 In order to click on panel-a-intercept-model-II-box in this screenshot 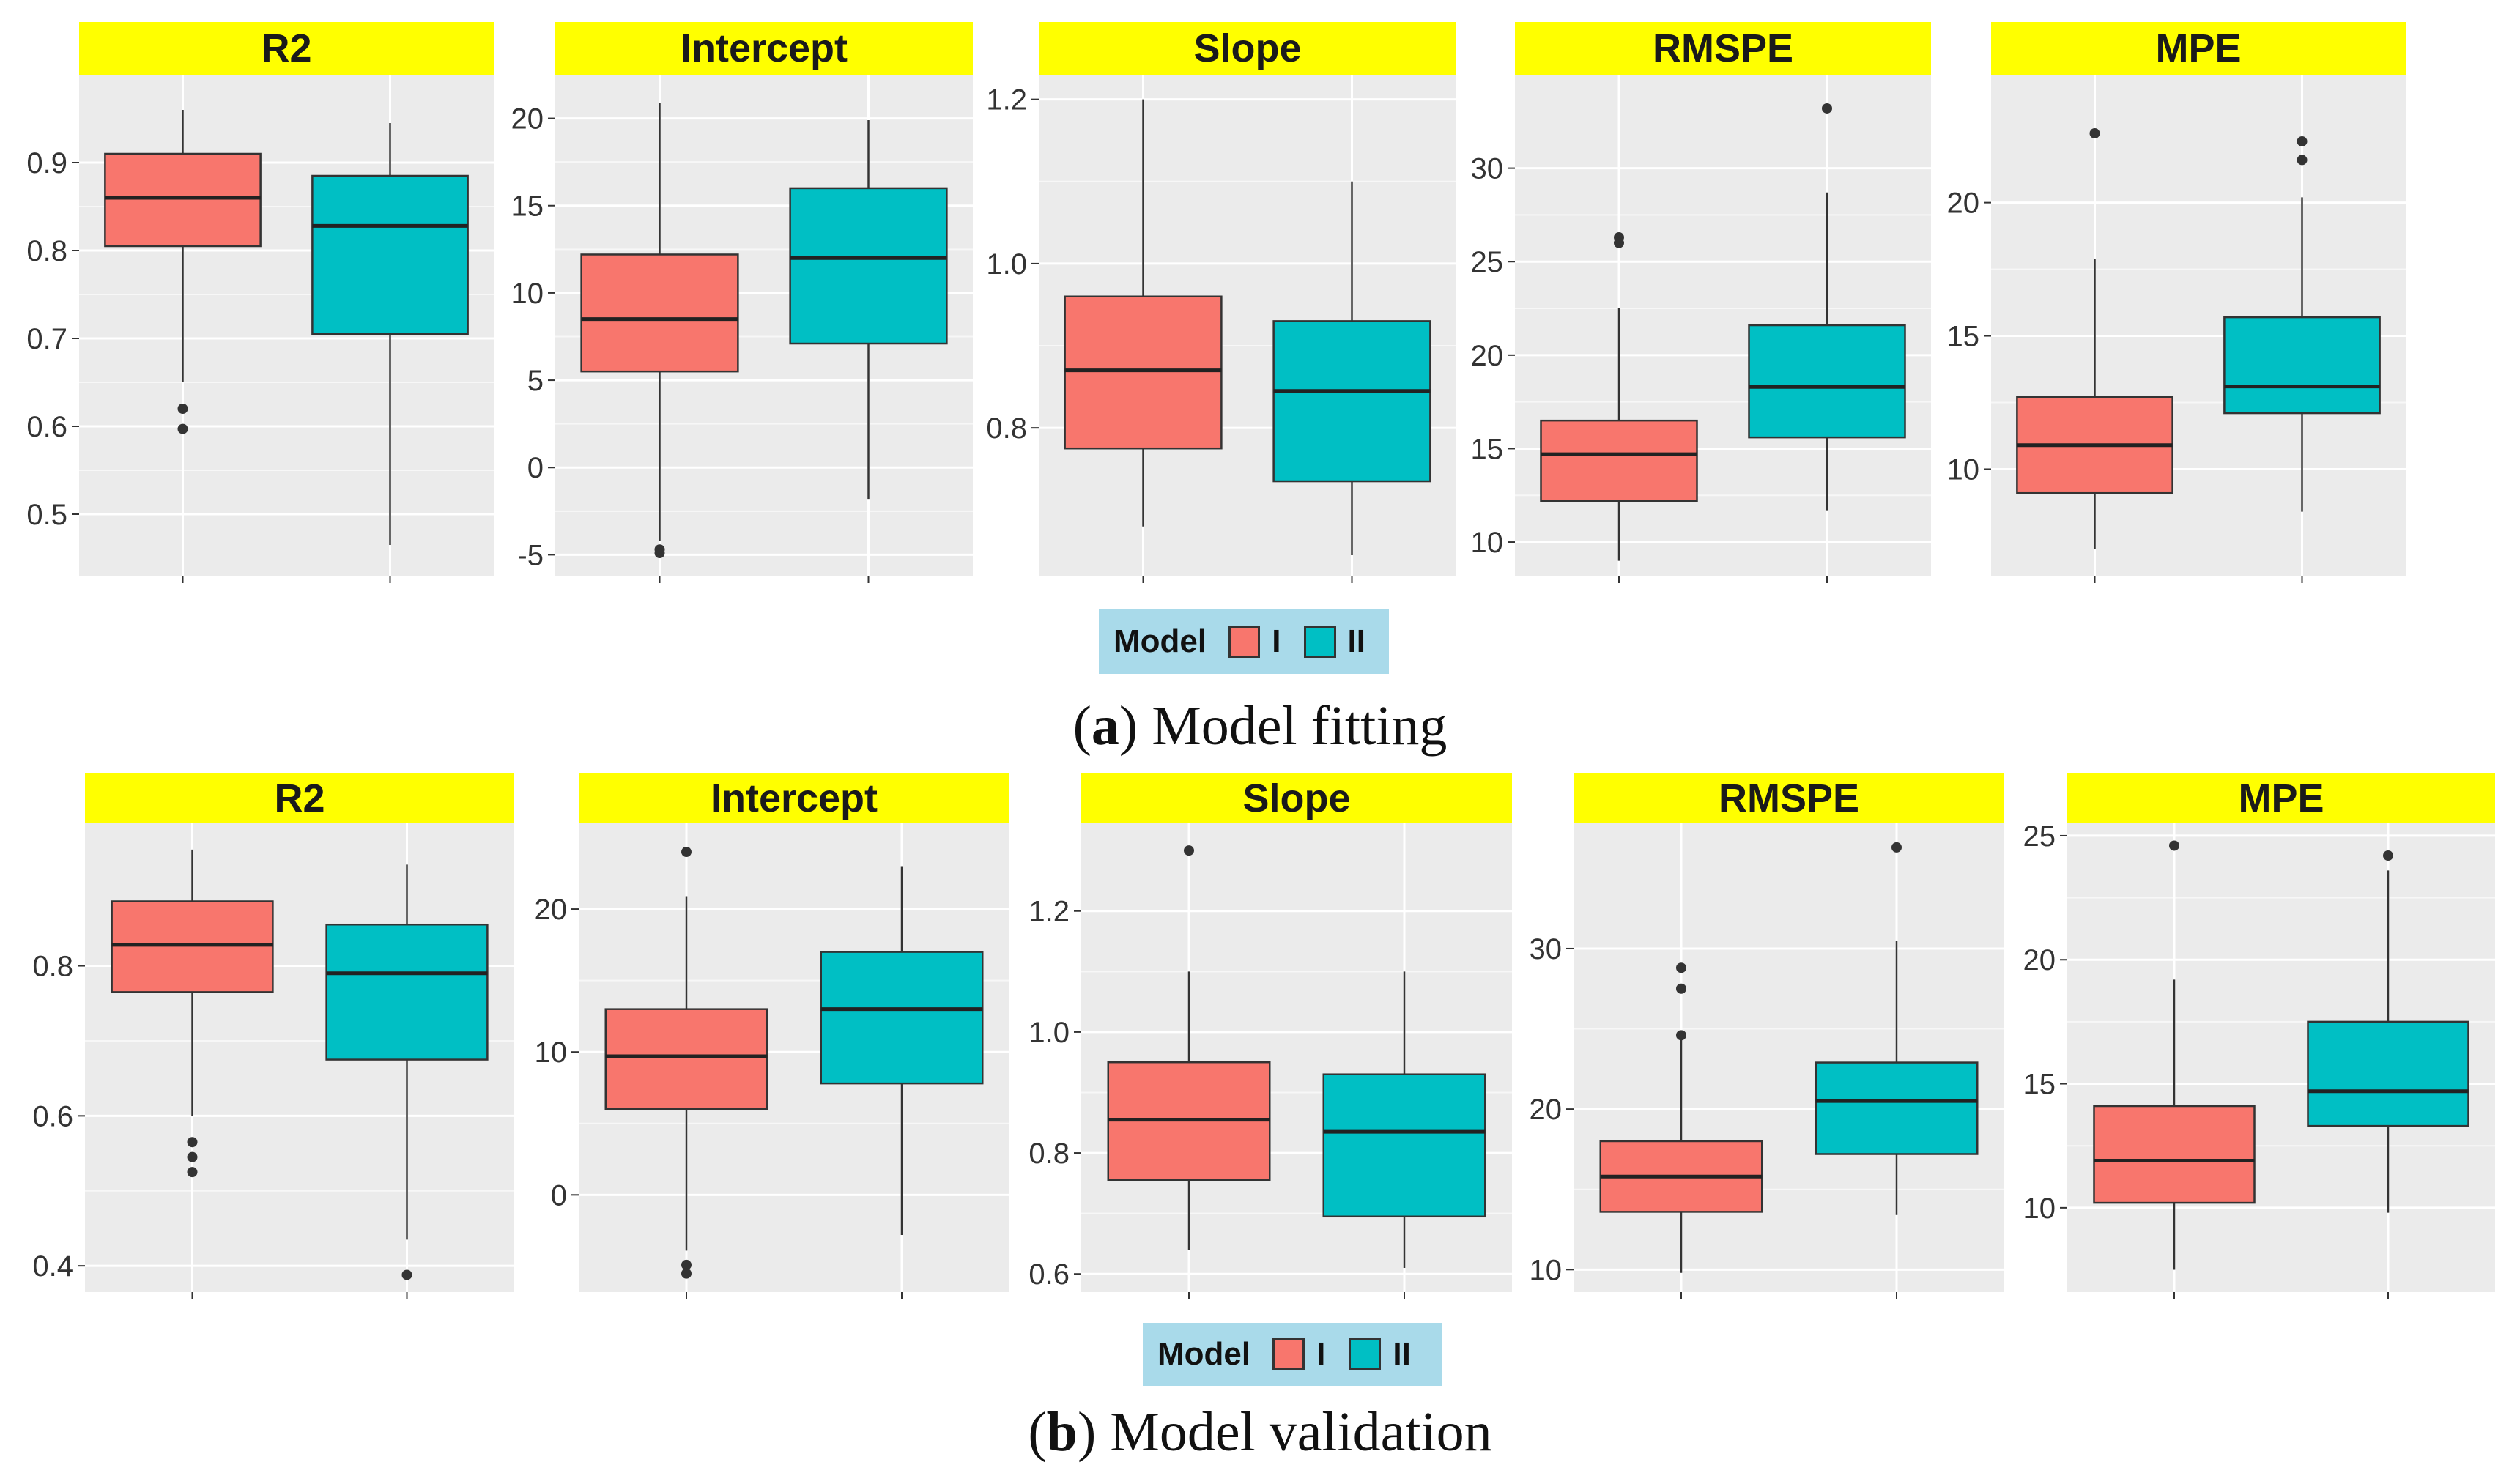, I will do `click(868, 266)`.